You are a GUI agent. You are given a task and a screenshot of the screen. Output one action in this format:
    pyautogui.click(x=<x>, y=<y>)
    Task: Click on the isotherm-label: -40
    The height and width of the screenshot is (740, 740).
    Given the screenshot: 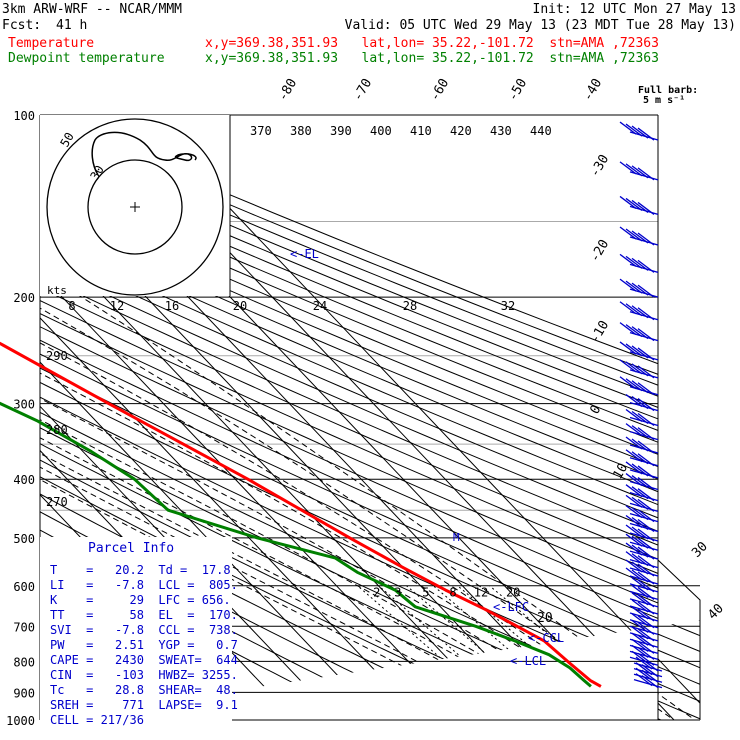 What is the action you would take?
    pyautogui.click(x=592, y=90)
    